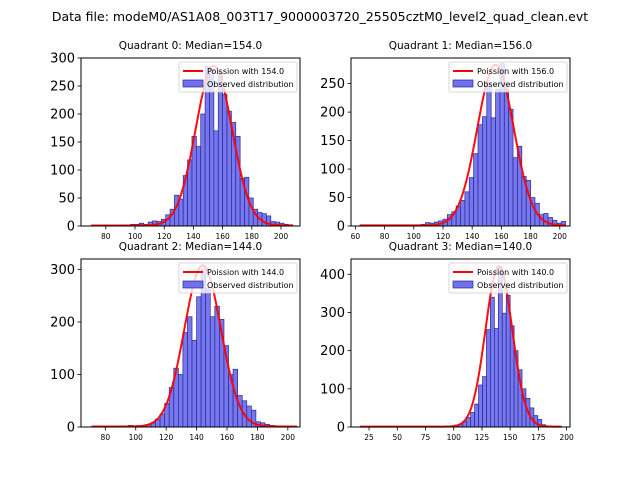  I want to click on legend-label-poisson: Poission with 140.0, so click(515, 272).